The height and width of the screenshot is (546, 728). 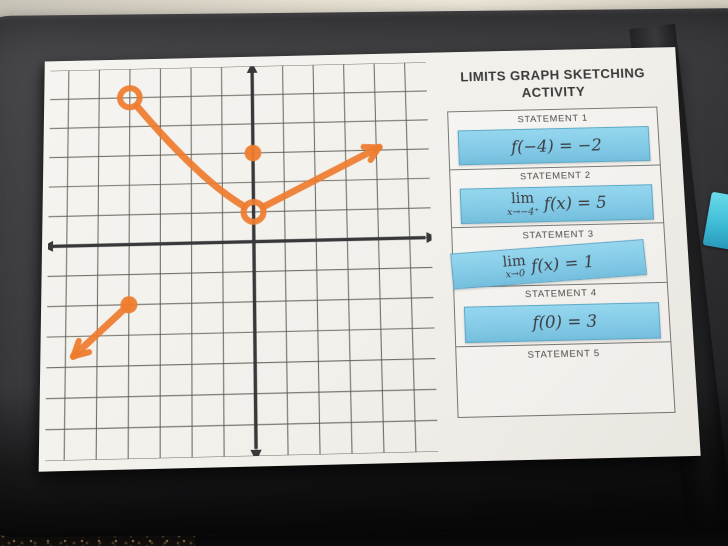 What do you see at coordinates (553, 91) in the screenshot?
I see `activity-title-line2: ACTIVITY` at bounding box center [553, 91].